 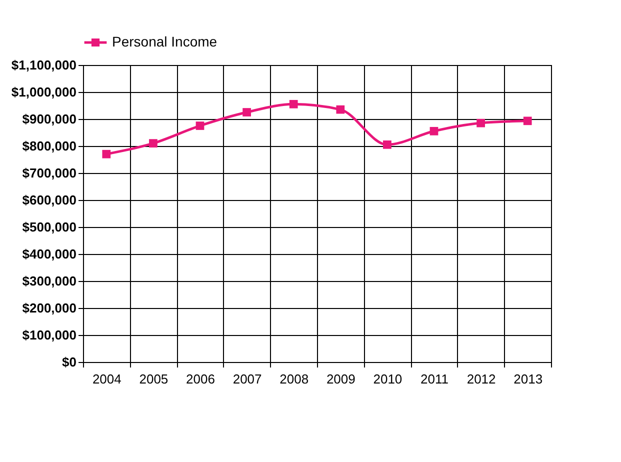 I want to click on x-tick-label: 2008, so click(x=294, y=379).